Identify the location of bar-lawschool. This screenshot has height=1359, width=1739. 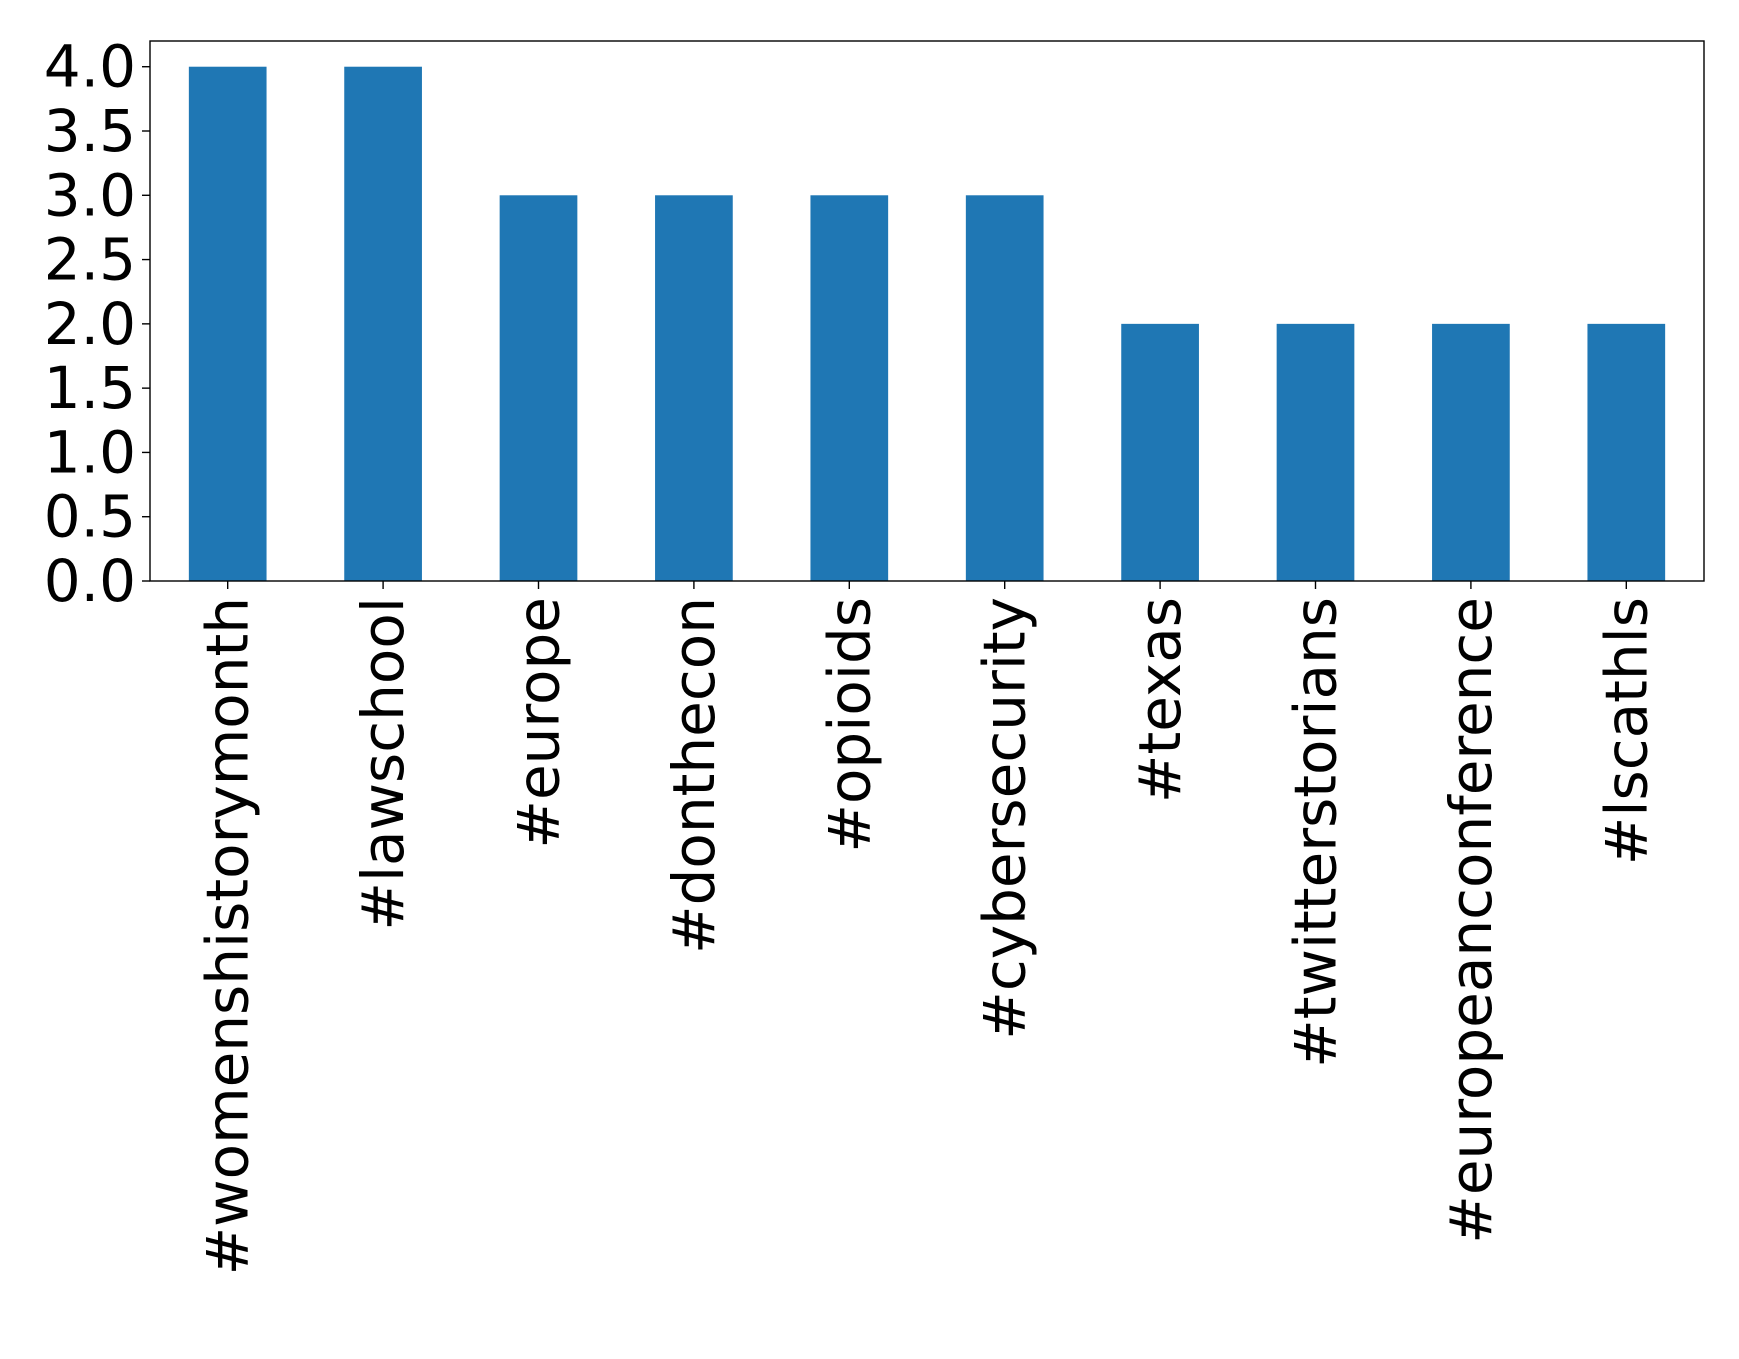
(383, 323).